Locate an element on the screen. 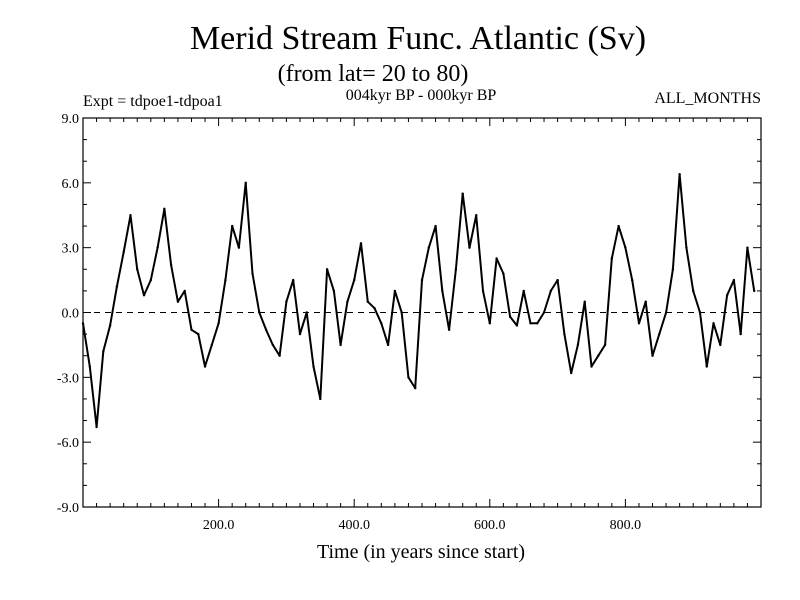  y-tick-label: -3.0 is located at coordinates (68, 378).